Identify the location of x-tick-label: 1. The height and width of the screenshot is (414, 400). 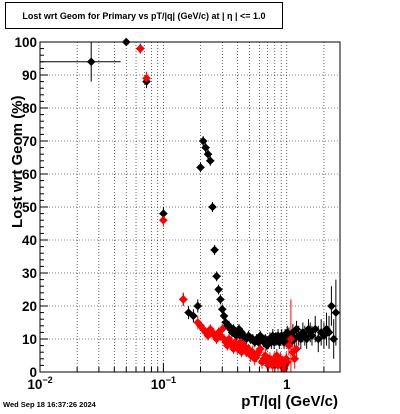
(287, 384).